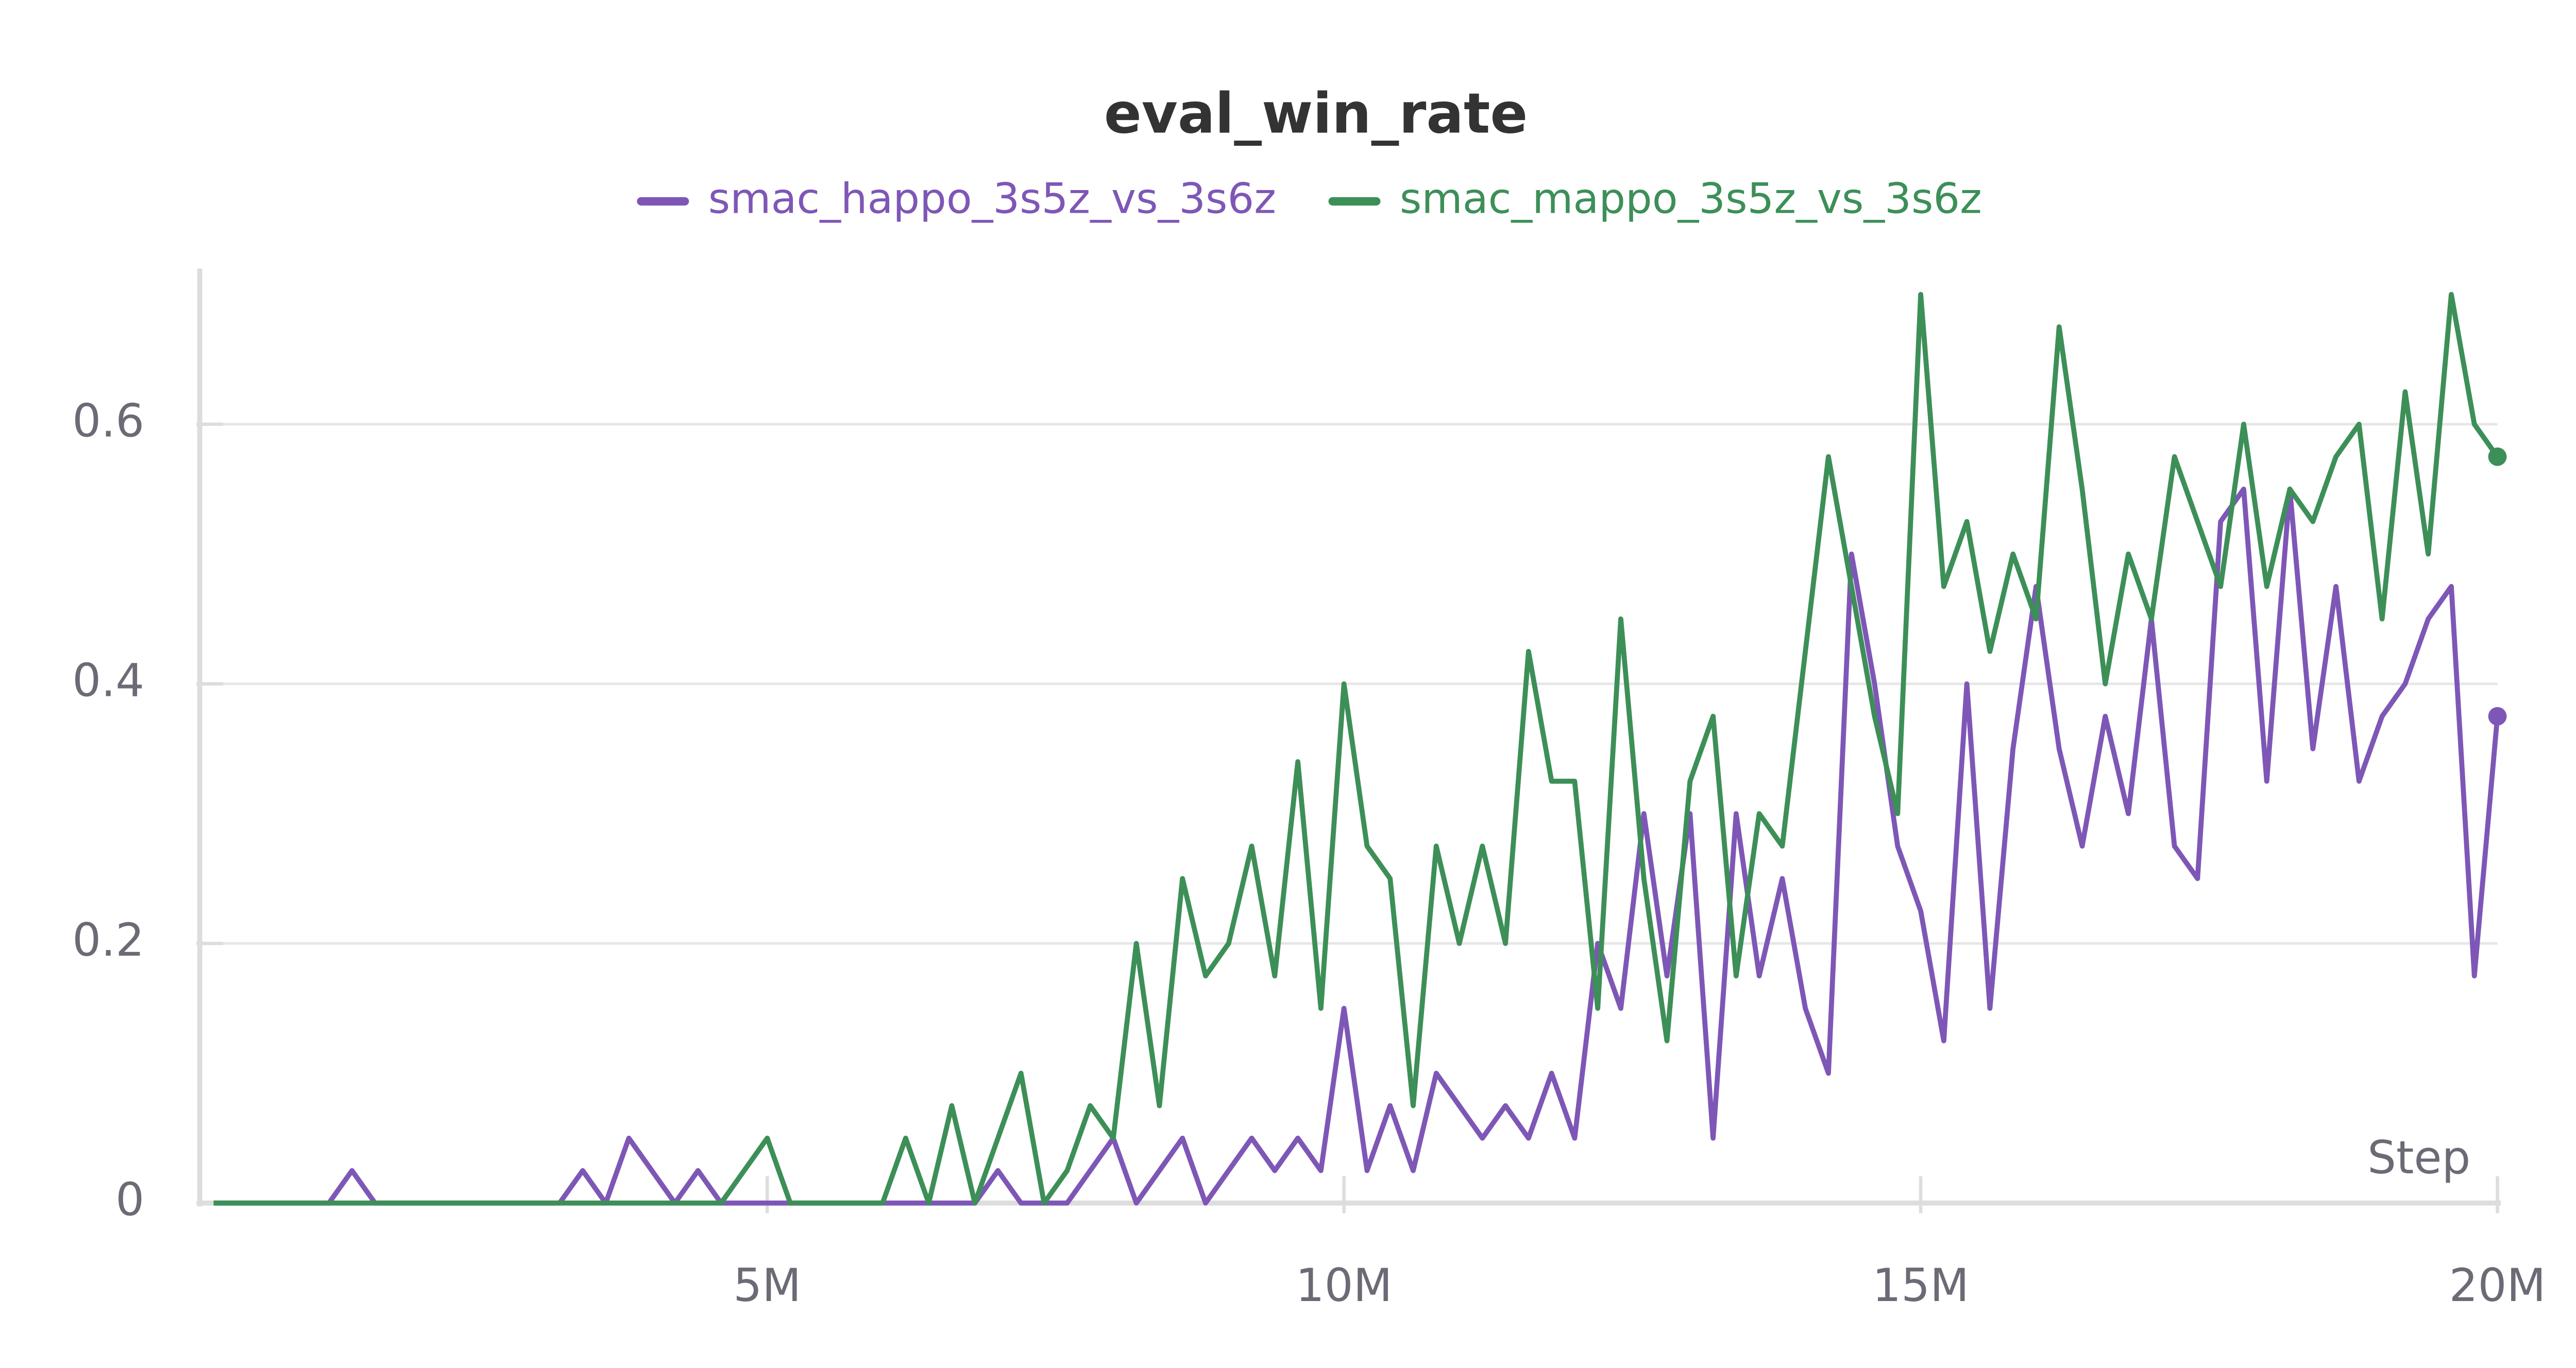 The width and height of the screenshot is (2576, 1368). What do you see at coordinates (129, 1199) in the screenshot?
I see `y-tick-label: 0` at bounding box center [129, 1199].